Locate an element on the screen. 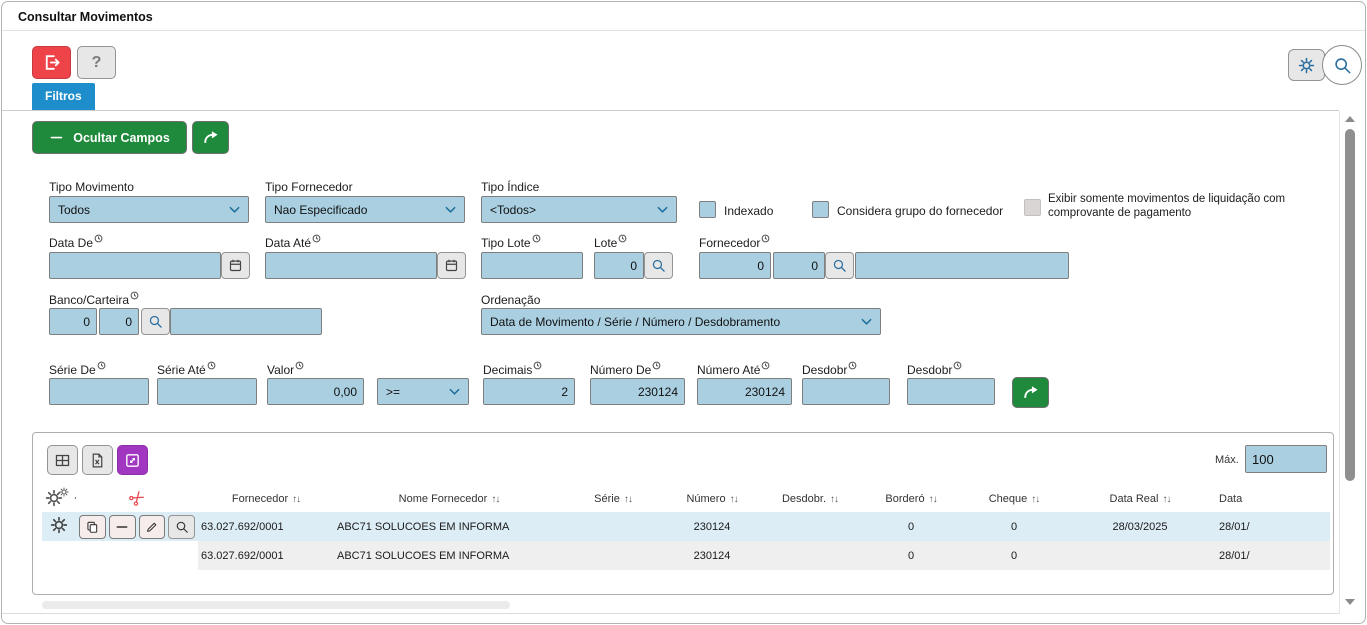 This screenshot has width=1367, height=625. search-icon is located at coordinates (1342, 65).